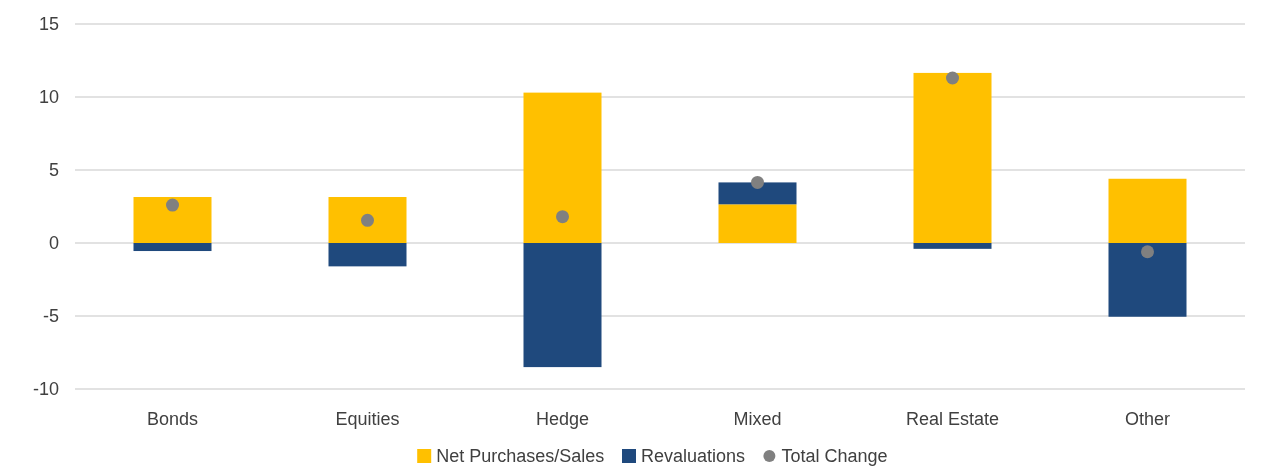  What do you see at coordinates (367, 419) in the screenshot?
I see `x-tick-label: Equities` at bounding box center [367, 419].